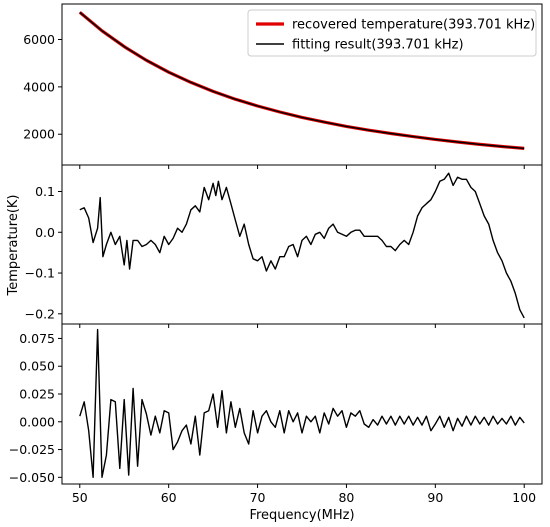  What do you see at coordinates (258, 497) in the screenshot?
I see `x-tick-label: 70` at bounding box center [258, 497].